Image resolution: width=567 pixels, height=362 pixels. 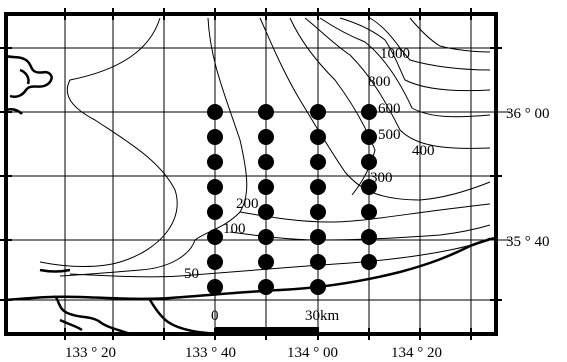 What do you see at coordinates (322, 316) in the screenshot?
I see `scale-bar-end-label: 30km` at bounding box center [322, 316].